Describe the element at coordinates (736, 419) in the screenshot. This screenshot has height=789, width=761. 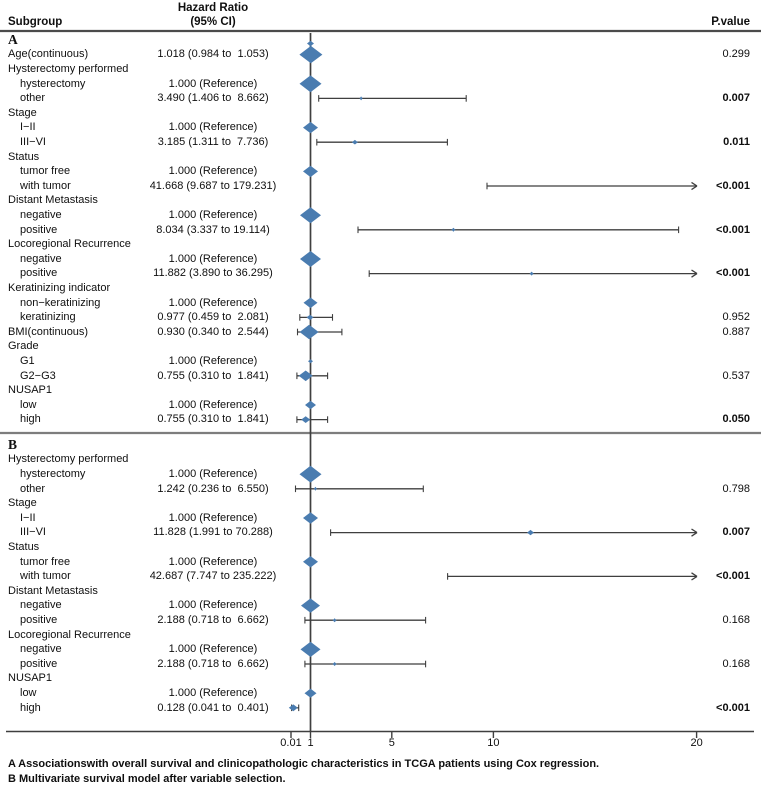
I see `row-pvalue: 0.050` at that location.